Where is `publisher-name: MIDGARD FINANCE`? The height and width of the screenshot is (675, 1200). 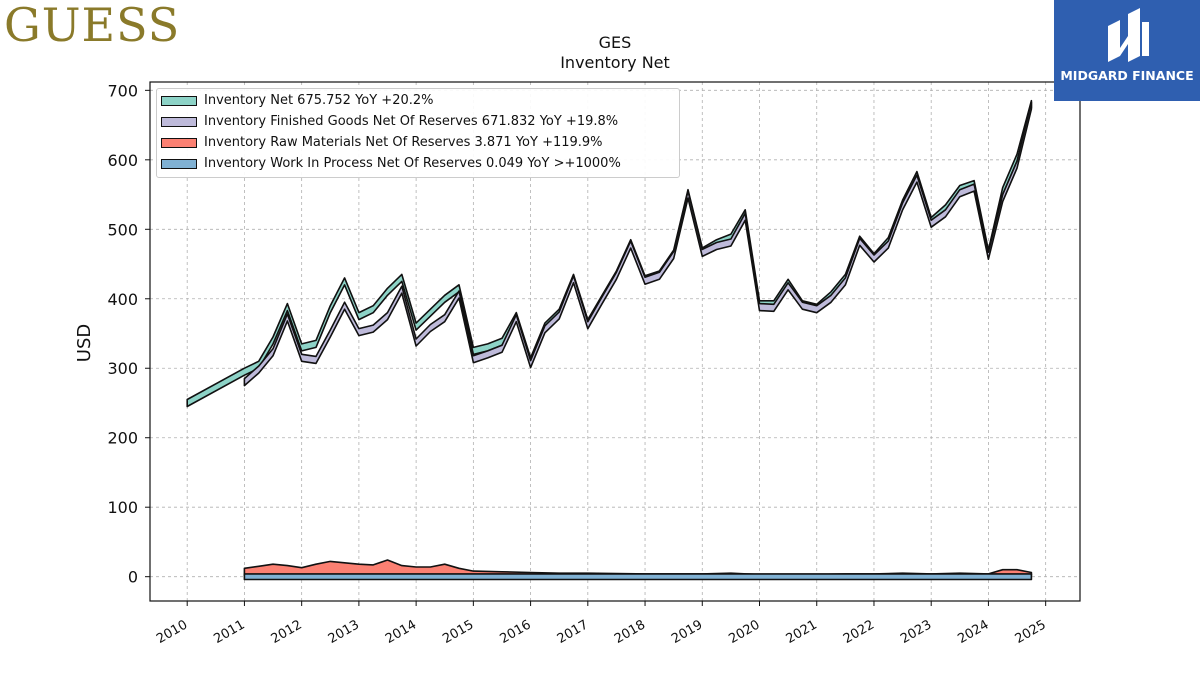 publisher-name: MIDGARD FINANCE is located at coordinates (1127, 75).